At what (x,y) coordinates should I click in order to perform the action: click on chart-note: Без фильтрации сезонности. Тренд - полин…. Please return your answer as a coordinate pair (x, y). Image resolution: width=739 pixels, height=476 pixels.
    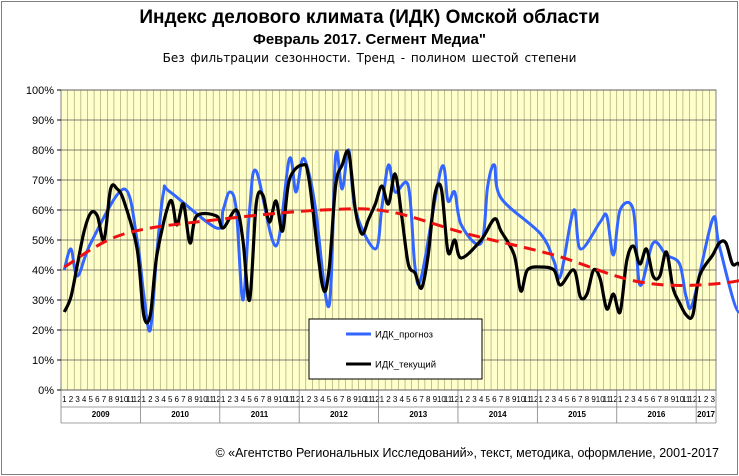
    Looking at the image, I should click on (369, 58).